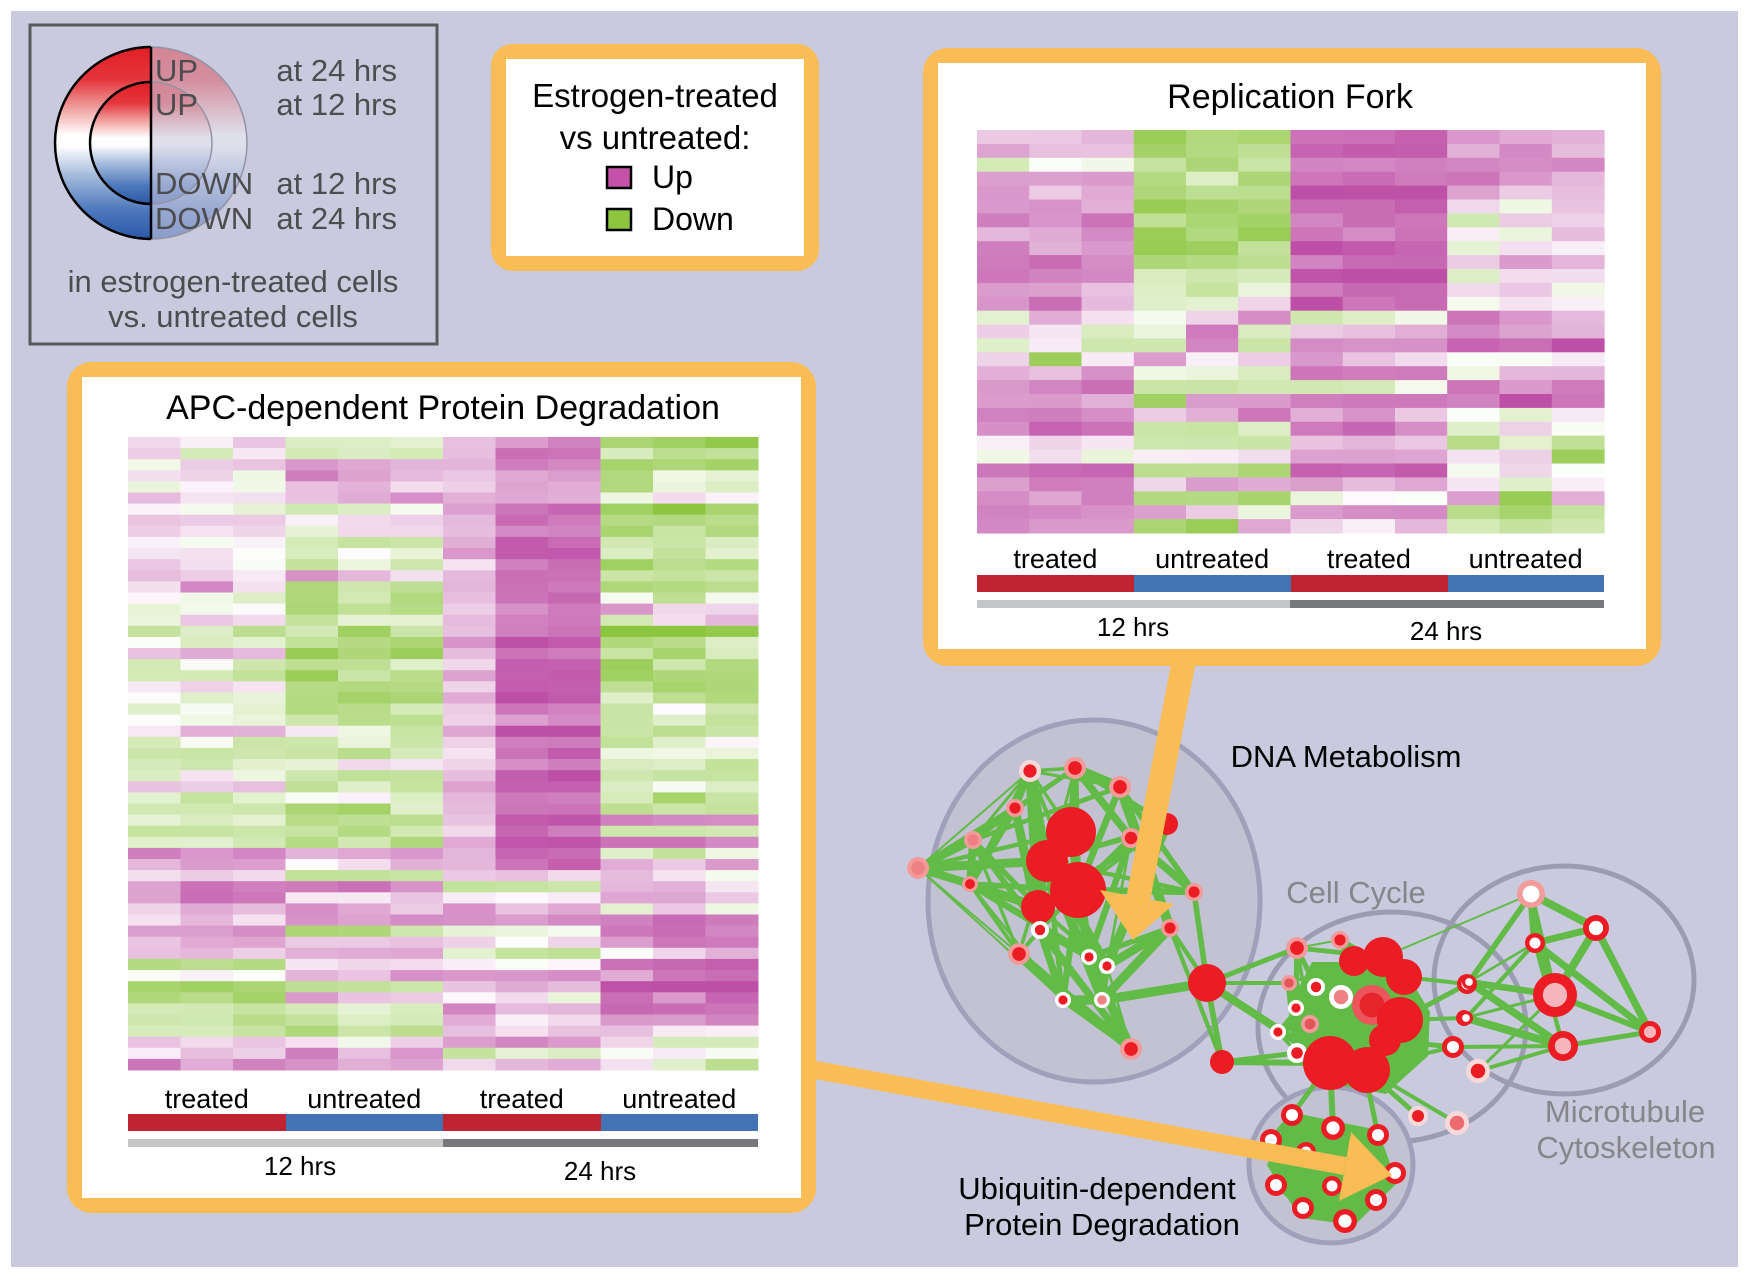  What do you see at coordinates (1625, 1147) in the screenshot?
I see `svg-text: Cytoskeleton` at bounding box center [1625, 1147].